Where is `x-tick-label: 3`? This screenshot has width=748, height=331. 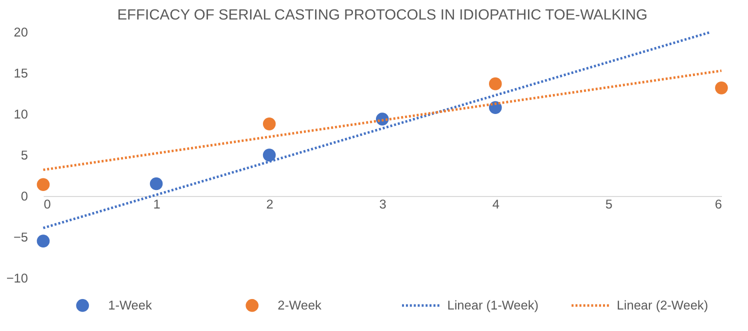 x-tick-label: 3 is located at coordinates (382, 204).